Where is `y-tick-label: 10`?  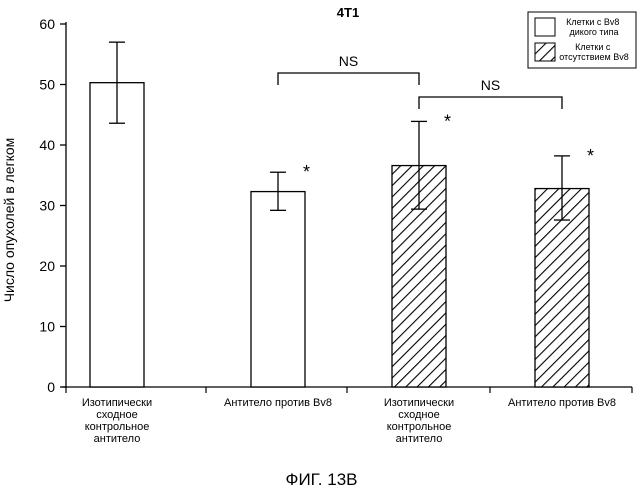 y-tick-label: 10 is located at coordinates (47, 327).